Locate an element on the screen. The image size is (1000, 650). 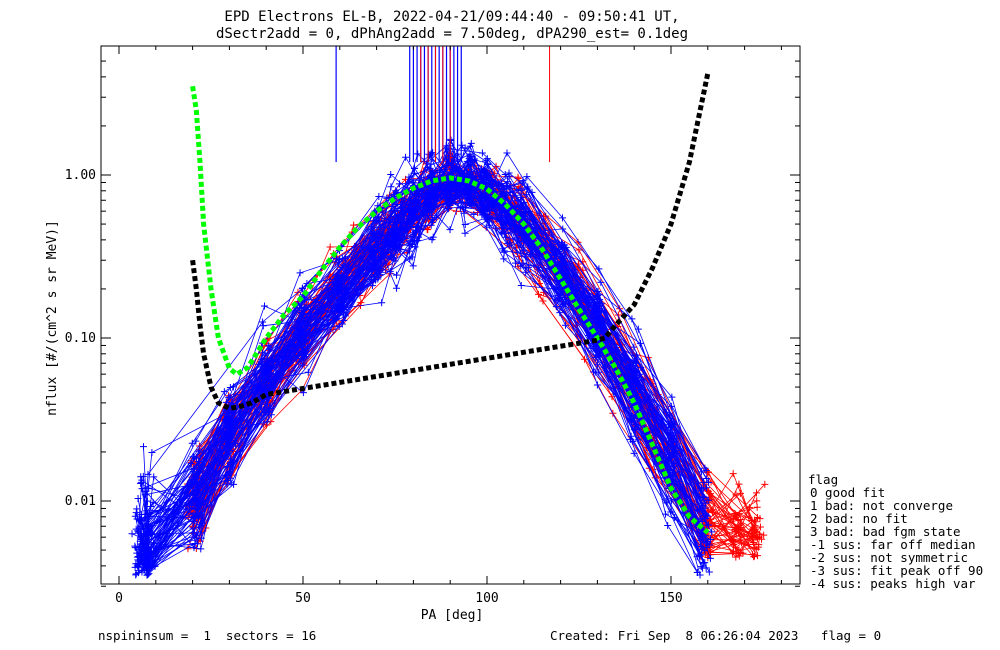
legend-entry: 0 good fit is located at coordinates (847, 492).